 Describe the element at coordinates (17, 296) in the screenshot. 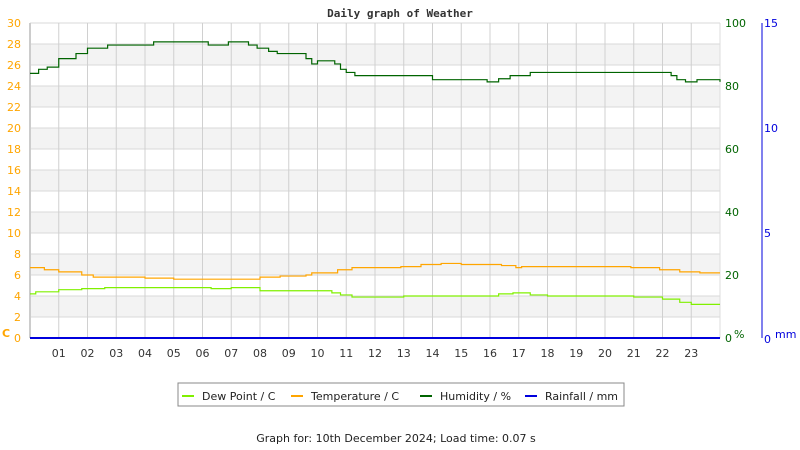

I see `left-tick-label: 4` at that location.